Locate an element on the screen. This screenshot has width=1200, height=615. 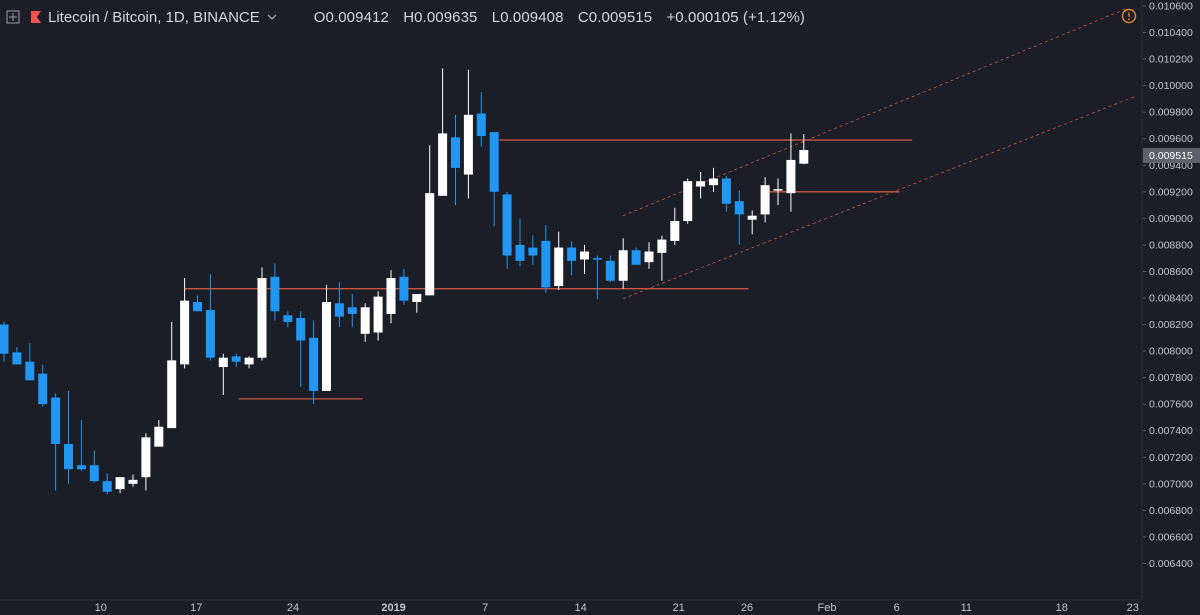
price-tick-label: 0.008400 is located at coordinates (1171, 299).